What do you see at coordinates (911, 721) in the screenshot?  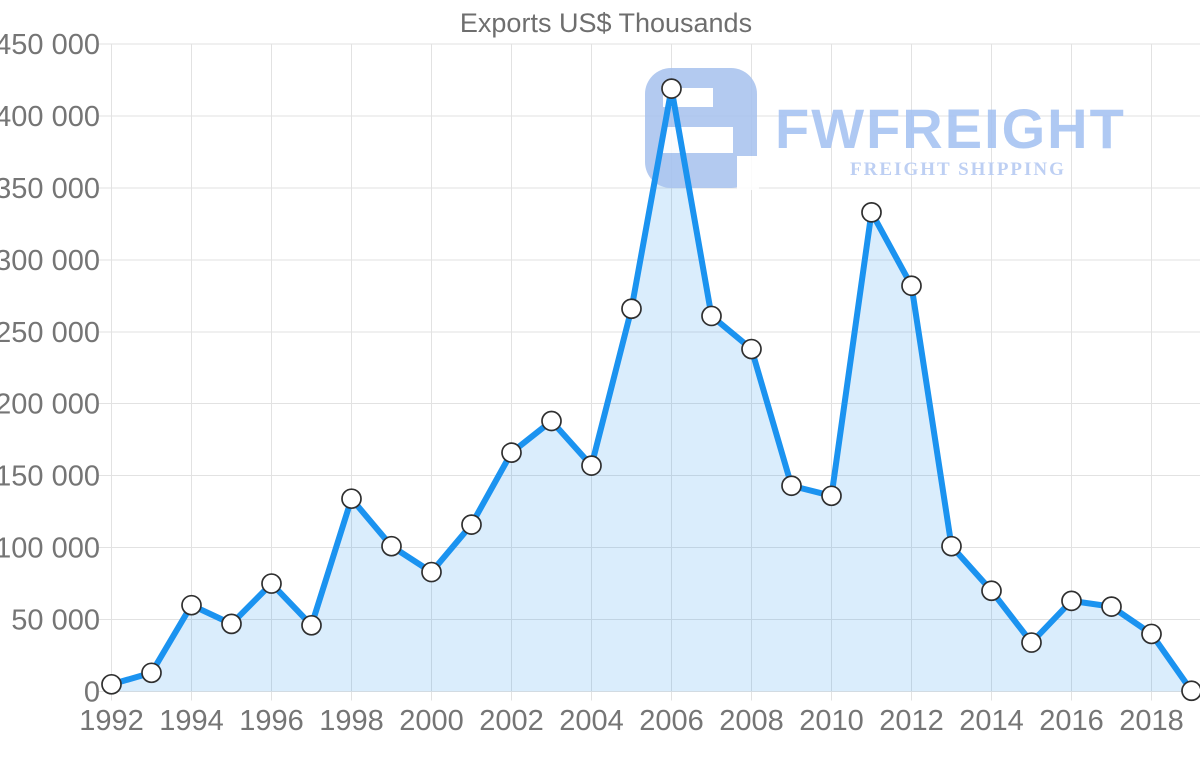 I see `x-tick-label: 2012` at bounding box center [911, 721].